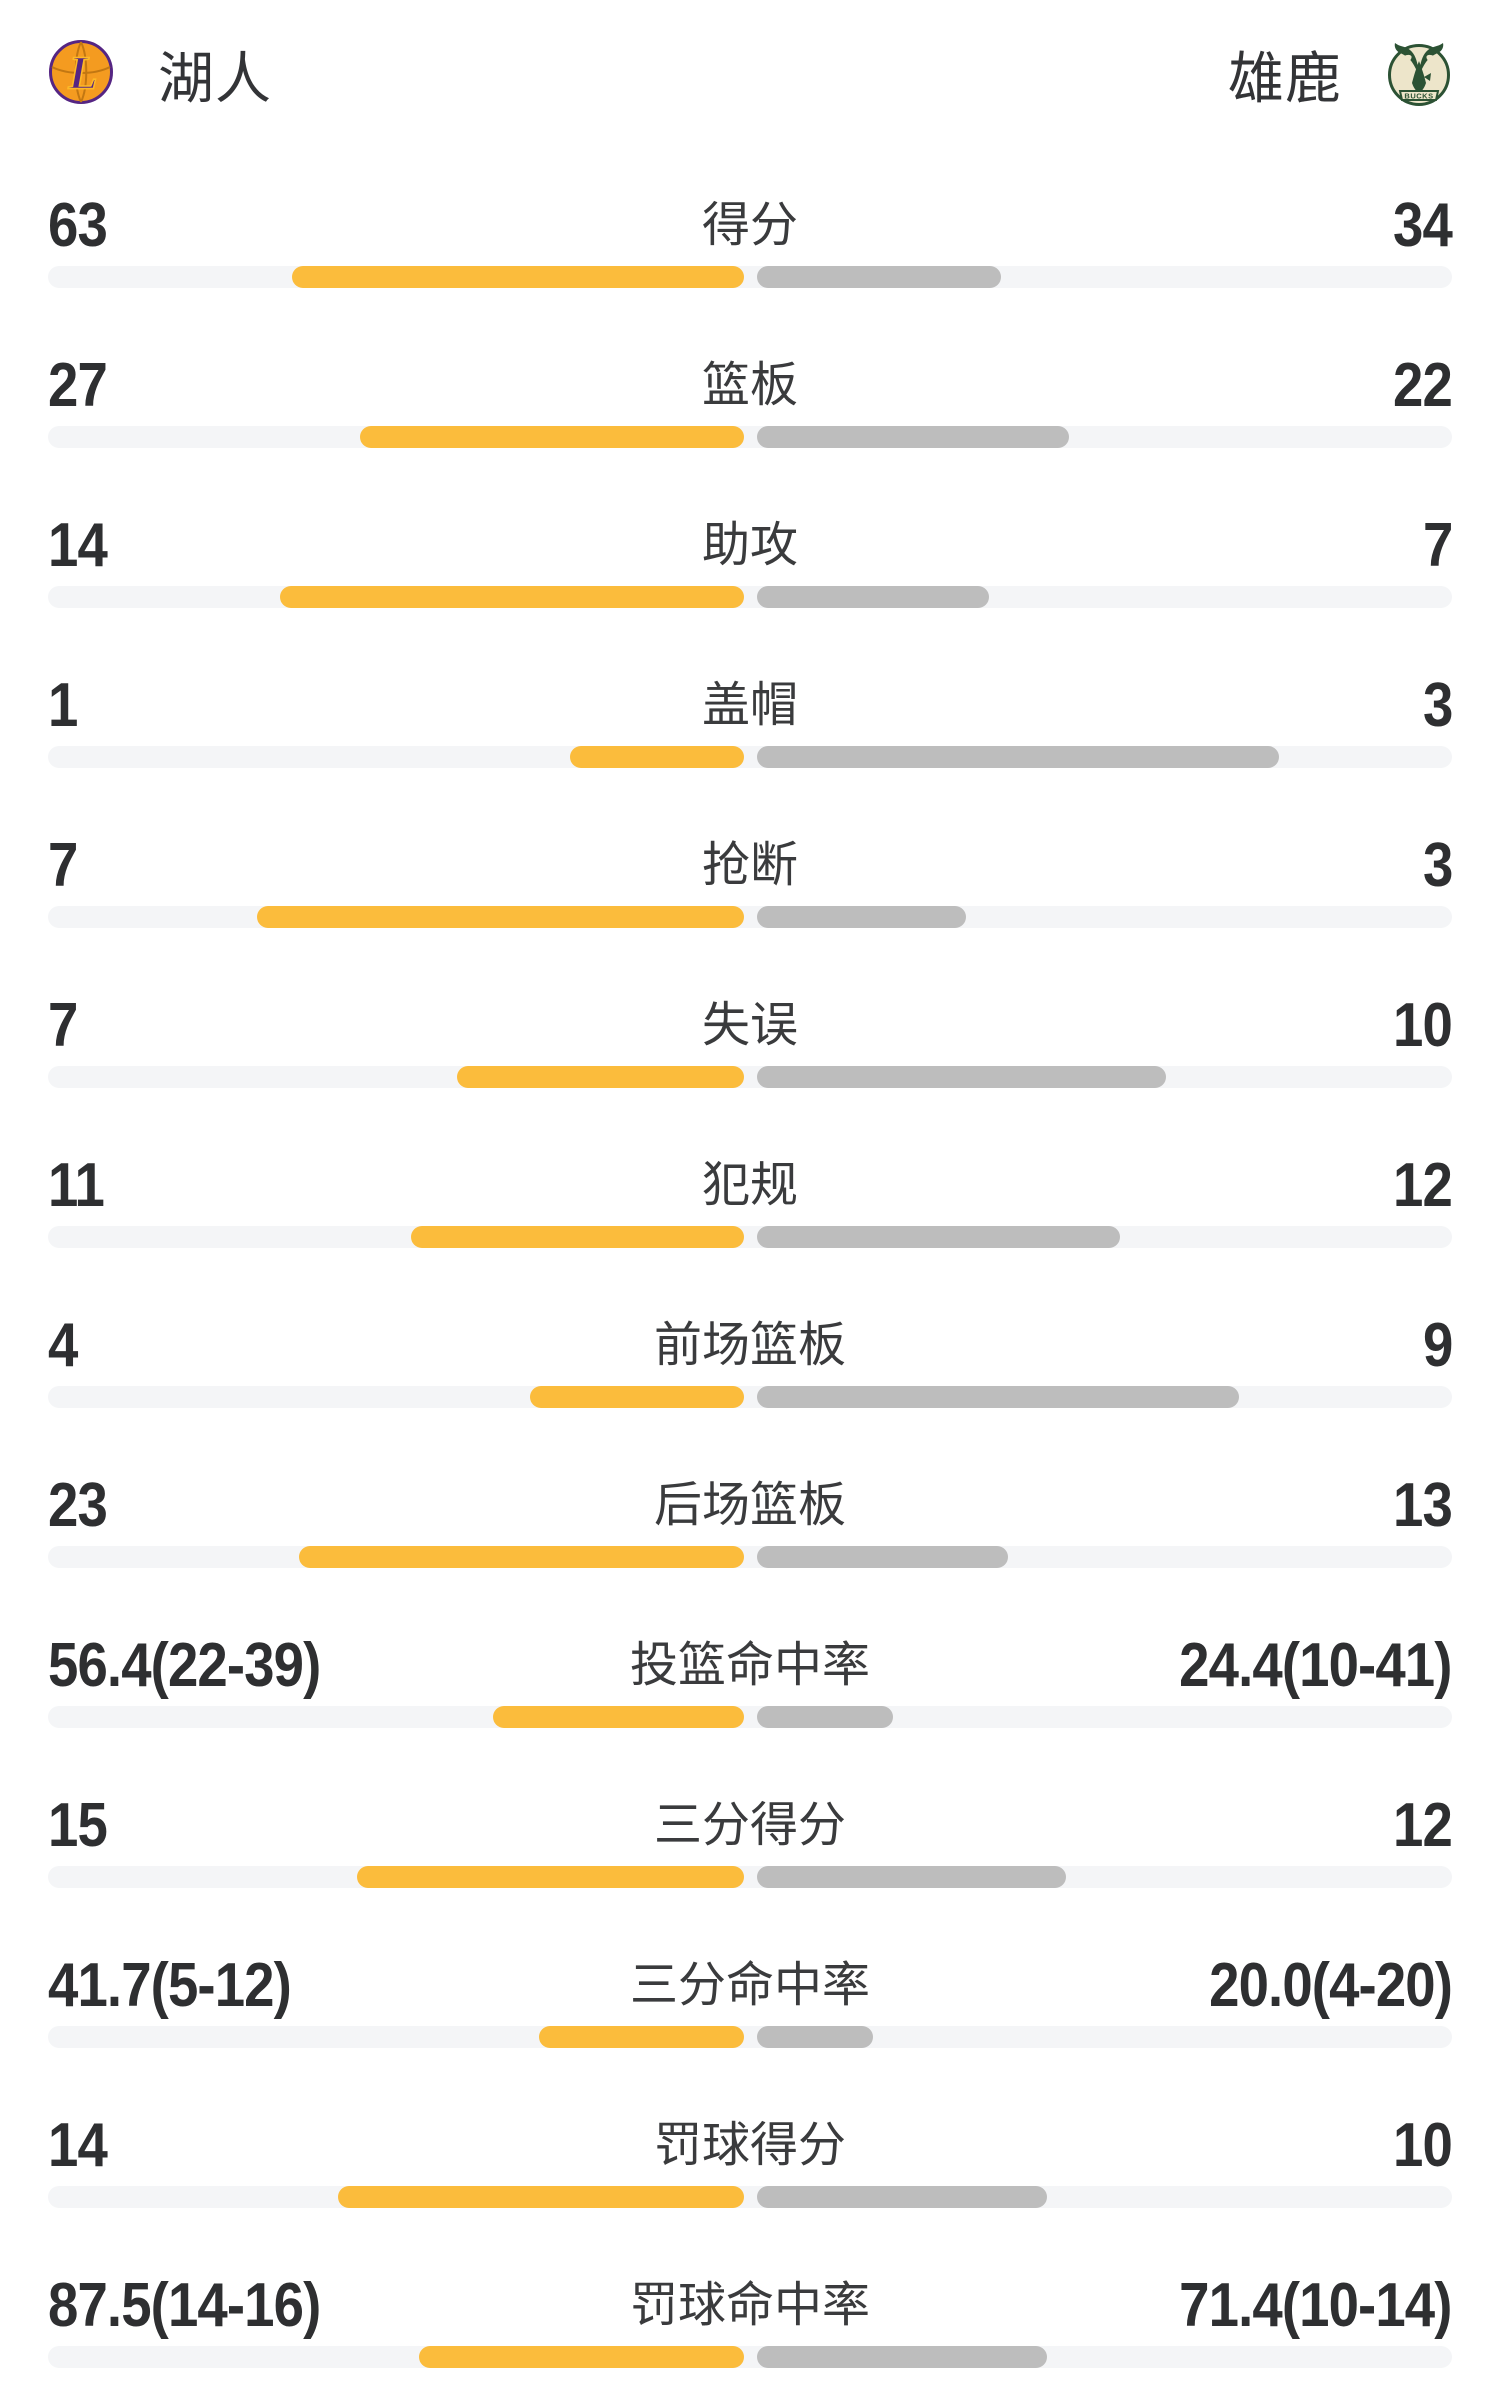 This screenshot has height=2400, width=1500. I want to click on stat-label: 盖帽, so click(750, 705).